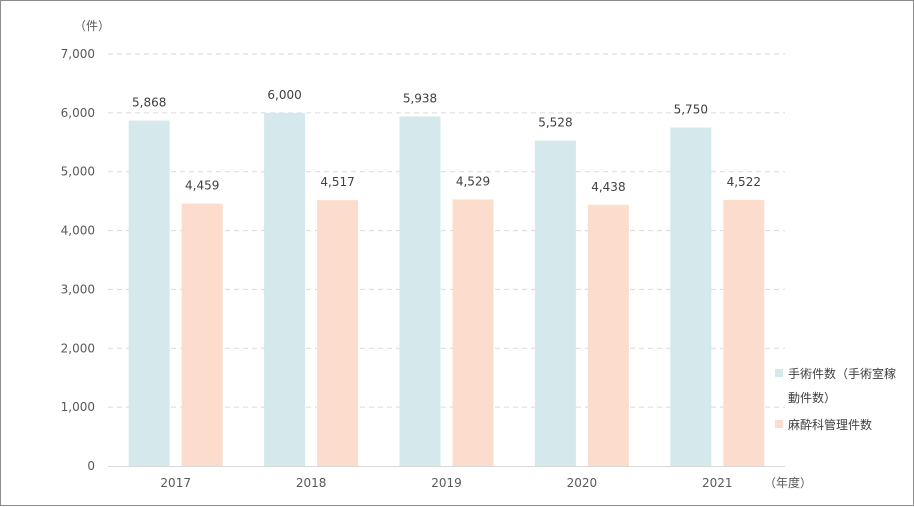 The width and height of the screenshot is (914, 507). Describe the element at coordinates (812, 397) in the screenshot. I see `legend-label: 動件数）` at that location.